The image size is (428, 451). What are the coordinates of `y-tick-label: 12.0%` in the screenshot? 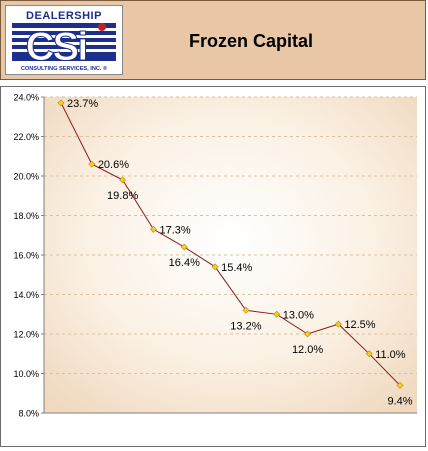 It's located at (26, 335).